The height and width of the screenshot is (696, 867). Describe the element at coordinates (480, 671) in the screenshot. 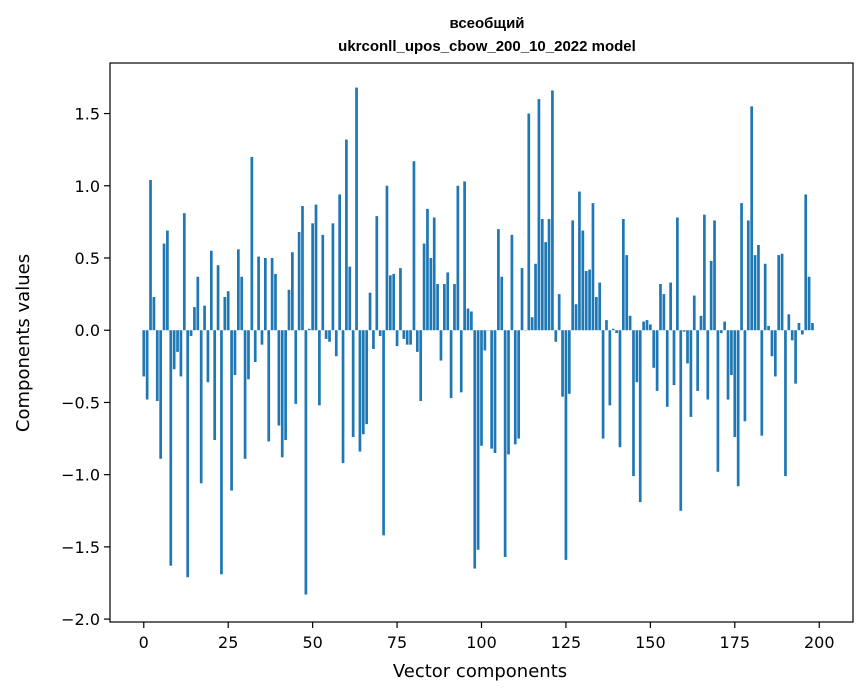

I see `x-axis-label: Vector components` at that location.